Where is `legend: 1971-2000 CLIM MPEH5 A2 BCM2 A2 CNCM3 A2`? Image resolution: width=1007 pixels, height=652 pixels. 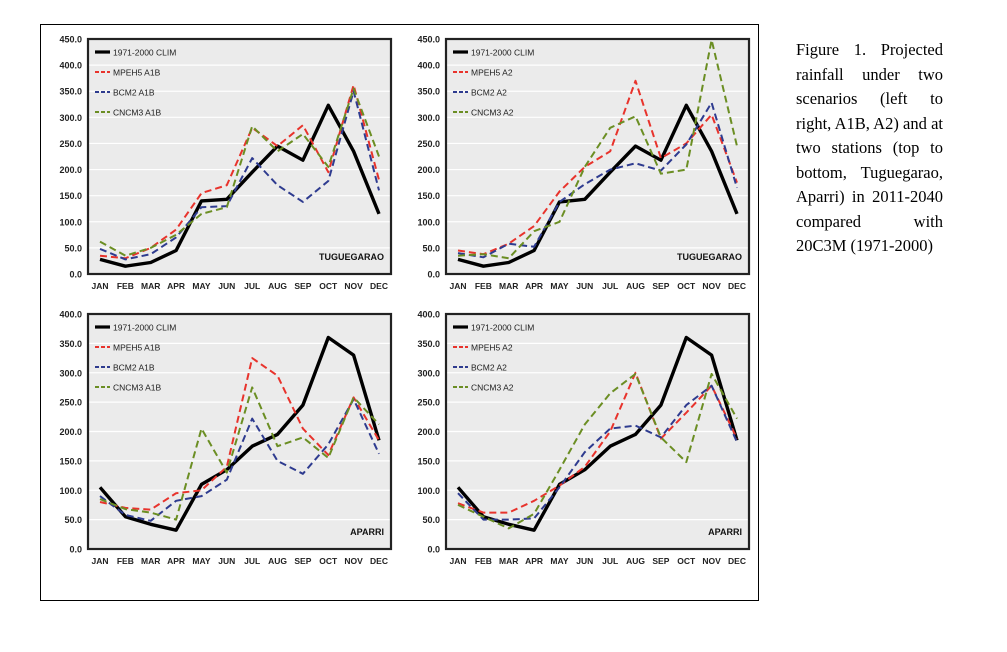 legend: 1971-2000 CLIM MPEH5 A2 BCM2 A2 CNCM3 A2 is located at coordinates (493, 83).